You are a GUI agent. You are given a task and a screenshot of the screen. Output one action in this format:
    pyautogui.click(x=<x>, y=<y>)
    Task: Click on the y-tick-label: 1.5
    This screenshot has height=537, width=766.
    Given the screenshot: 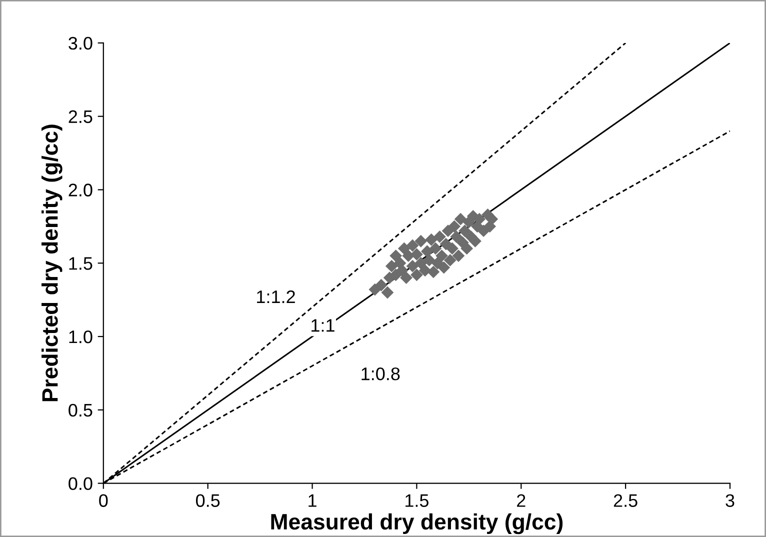 What is the action you would take?
    pyautogui.click(x=80, y=263)
    